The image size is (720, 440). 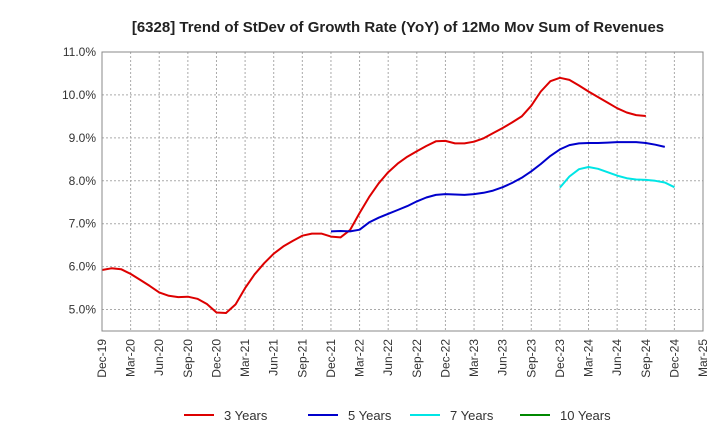 I want to click on x-tick-label: Mar-24, so click(x=589, y=358).